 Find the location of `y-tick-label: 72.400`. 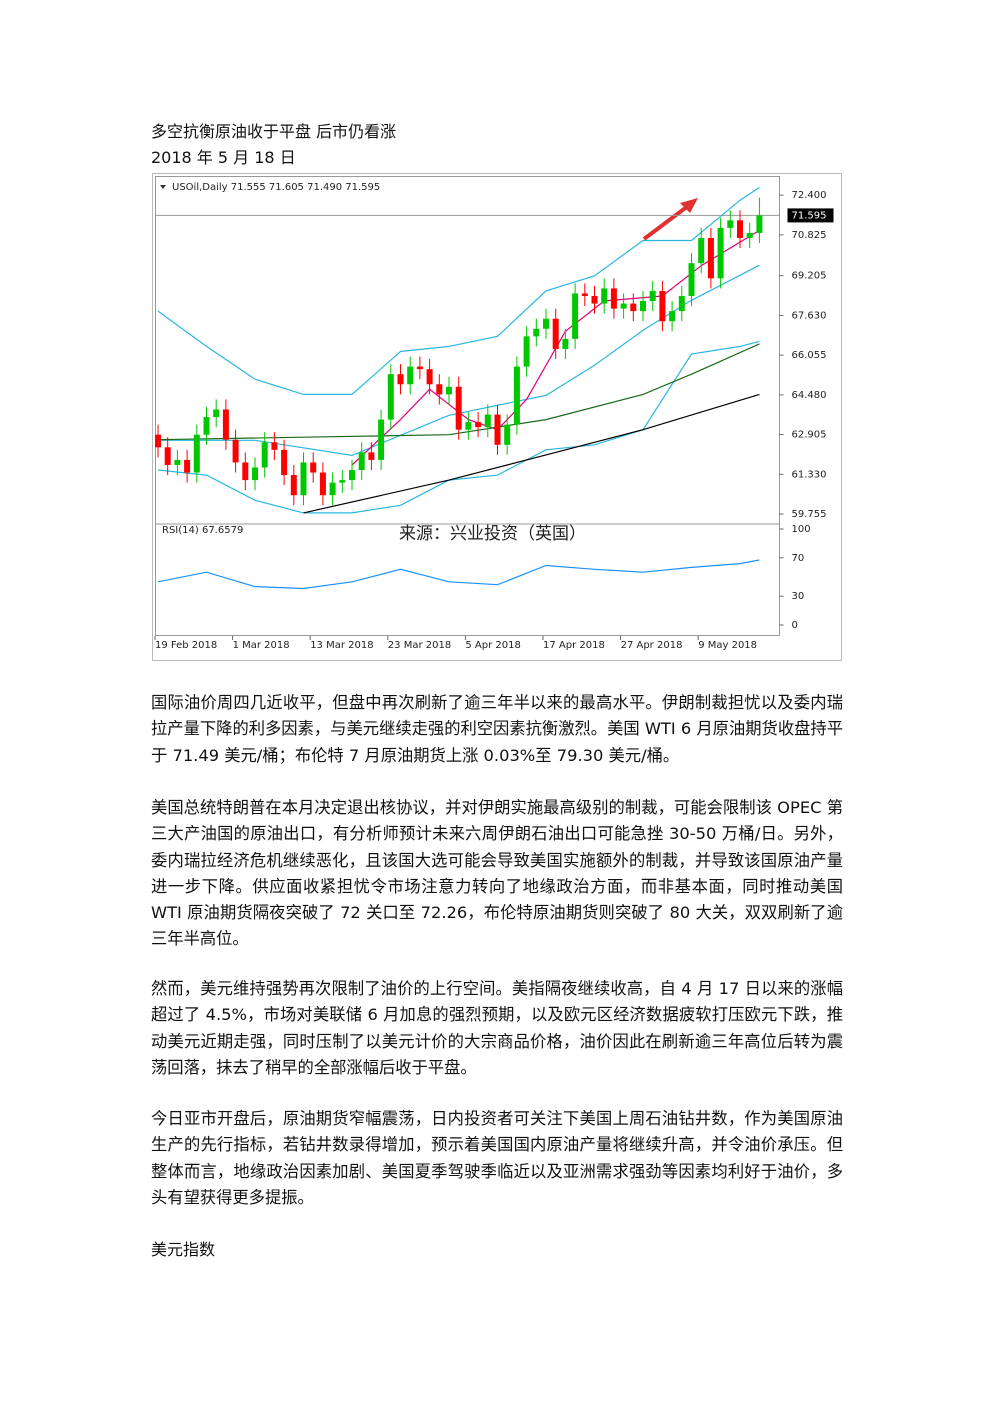

y-tick-label: 72.400 is located at coordinates (809, 195).